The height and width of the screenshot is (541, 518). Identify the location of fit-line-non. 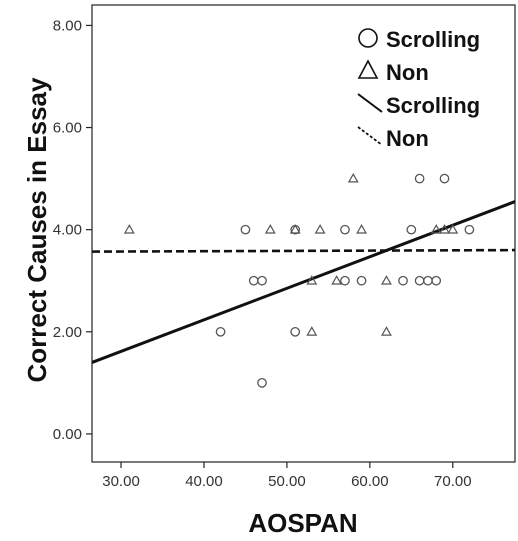
(303, 250).